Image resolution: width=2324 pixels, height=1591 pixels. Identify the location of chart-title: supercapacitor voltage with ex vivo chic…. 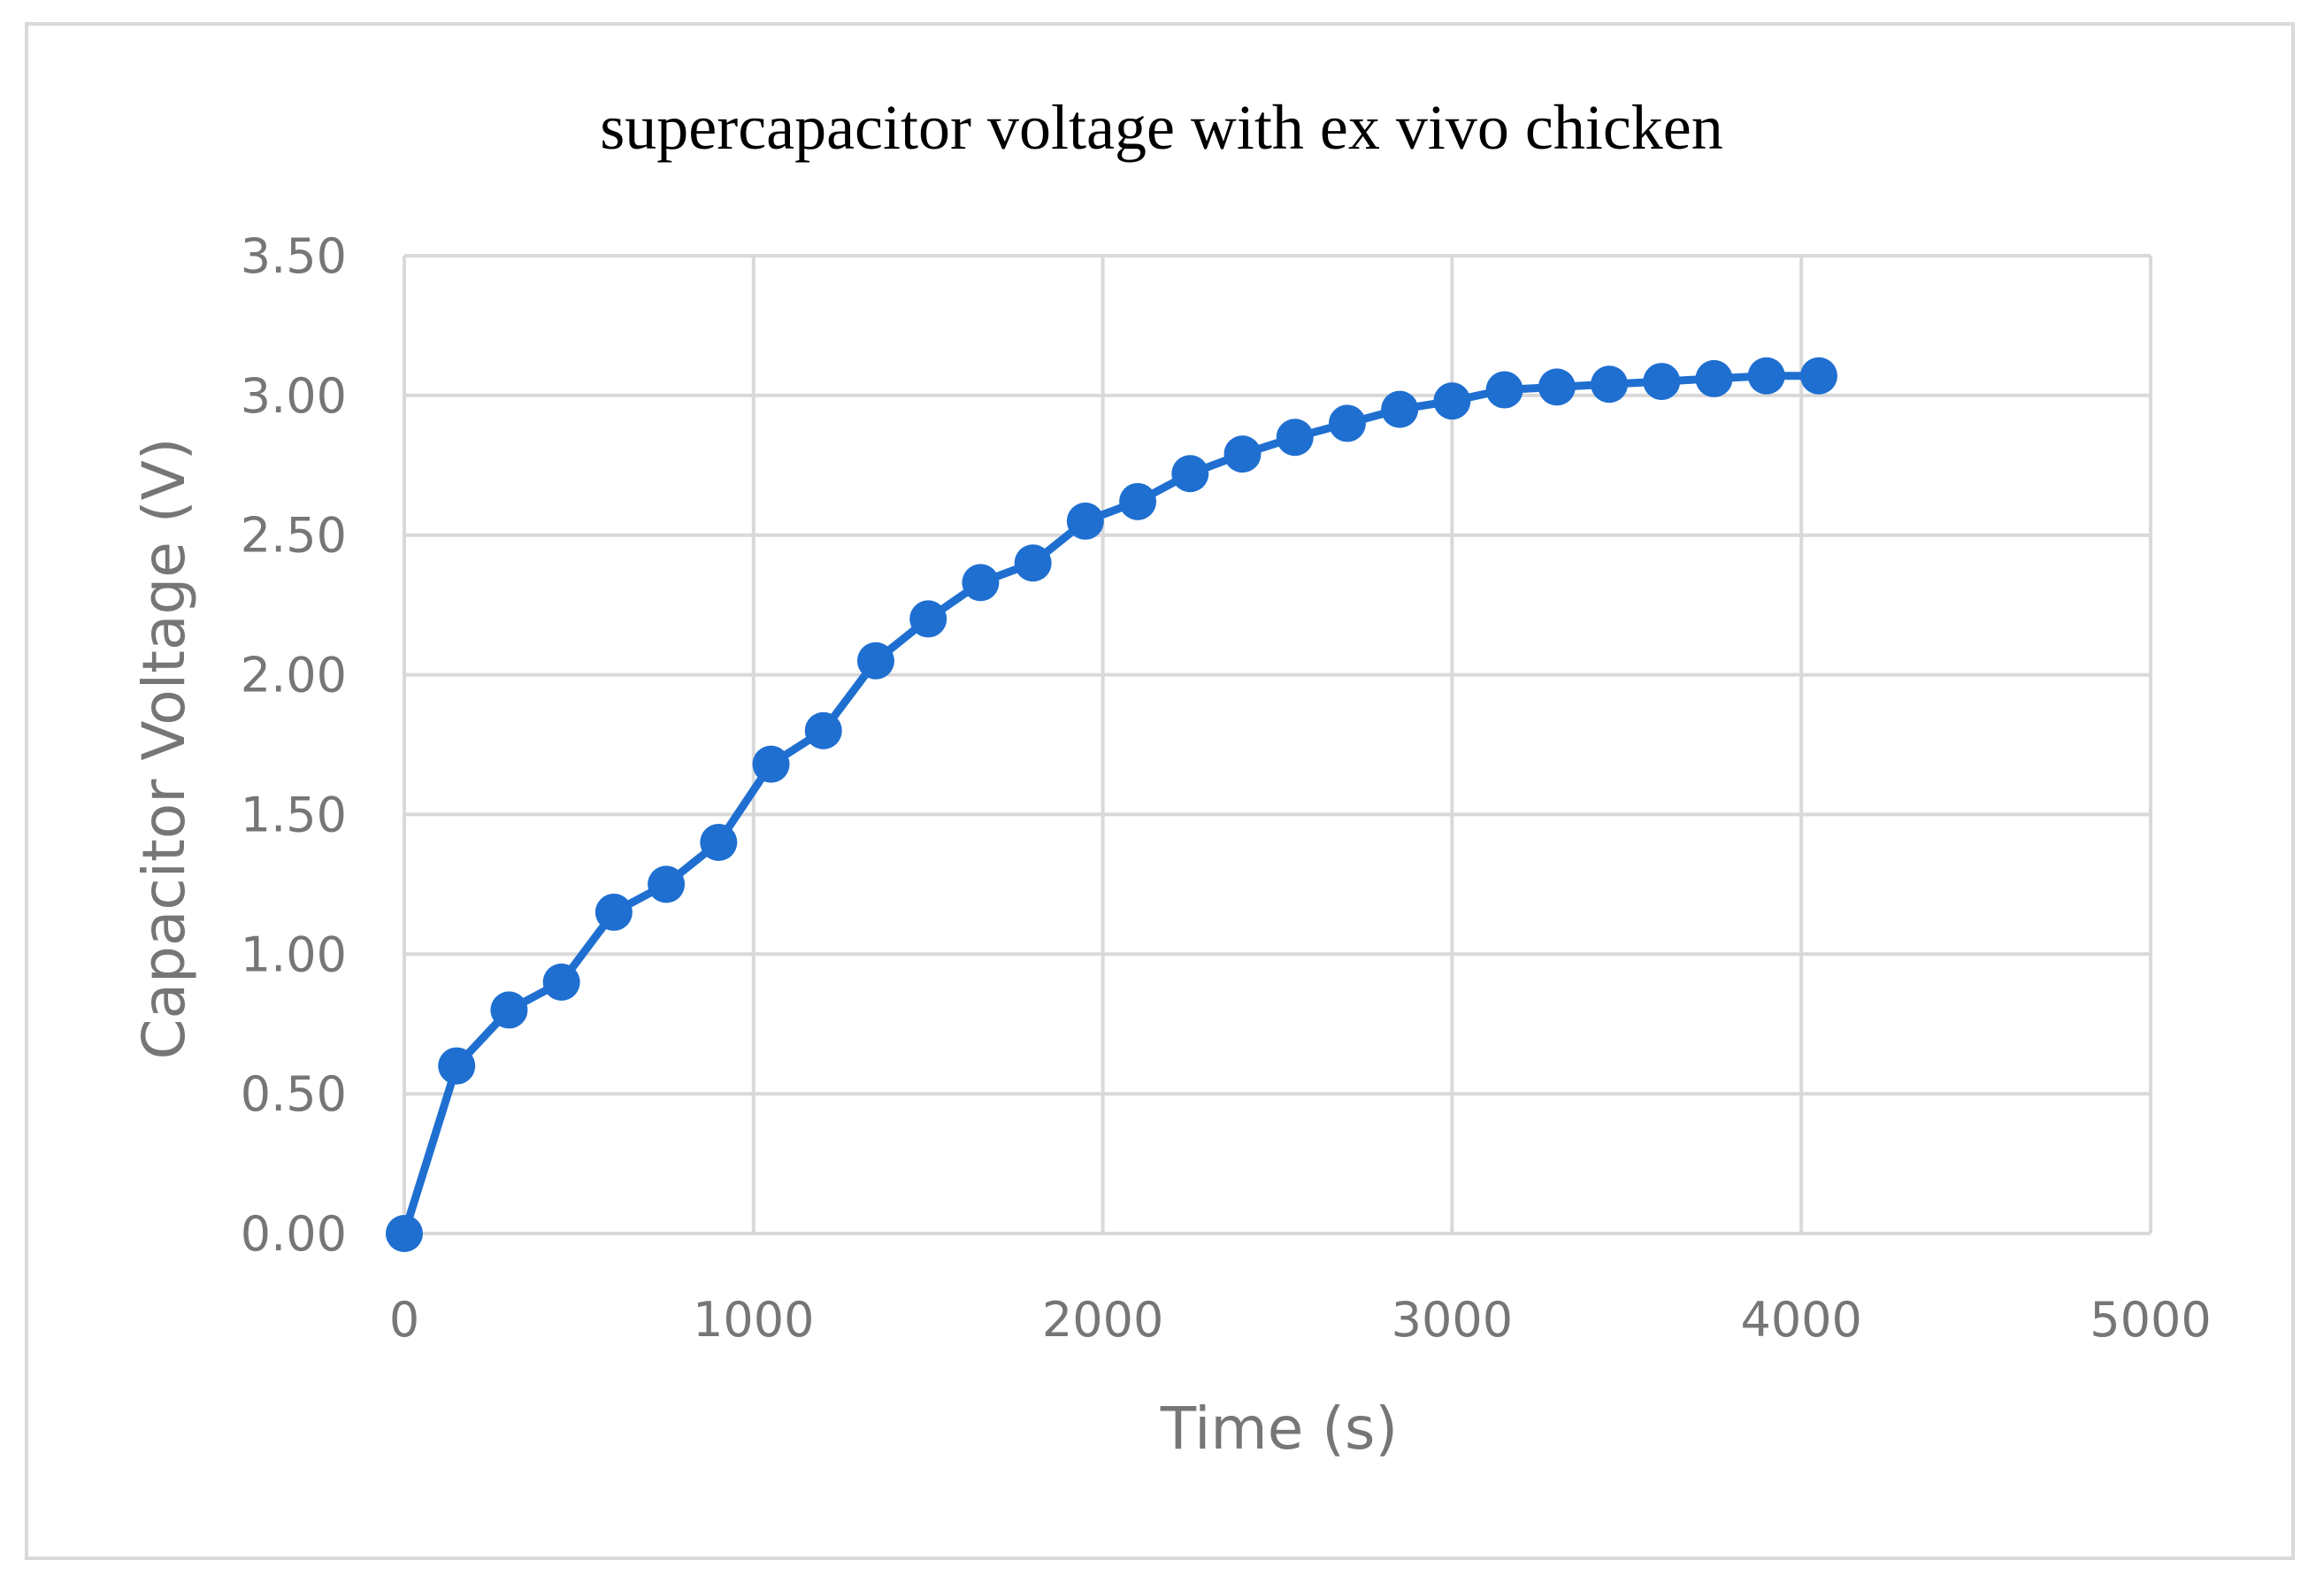
(1162, 127).